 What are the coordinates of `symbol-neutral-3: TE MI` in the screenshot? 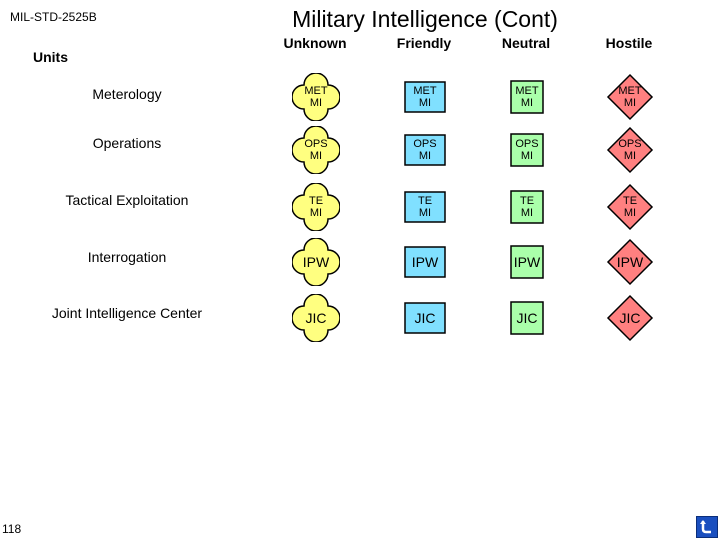 It's located at (527, 207).